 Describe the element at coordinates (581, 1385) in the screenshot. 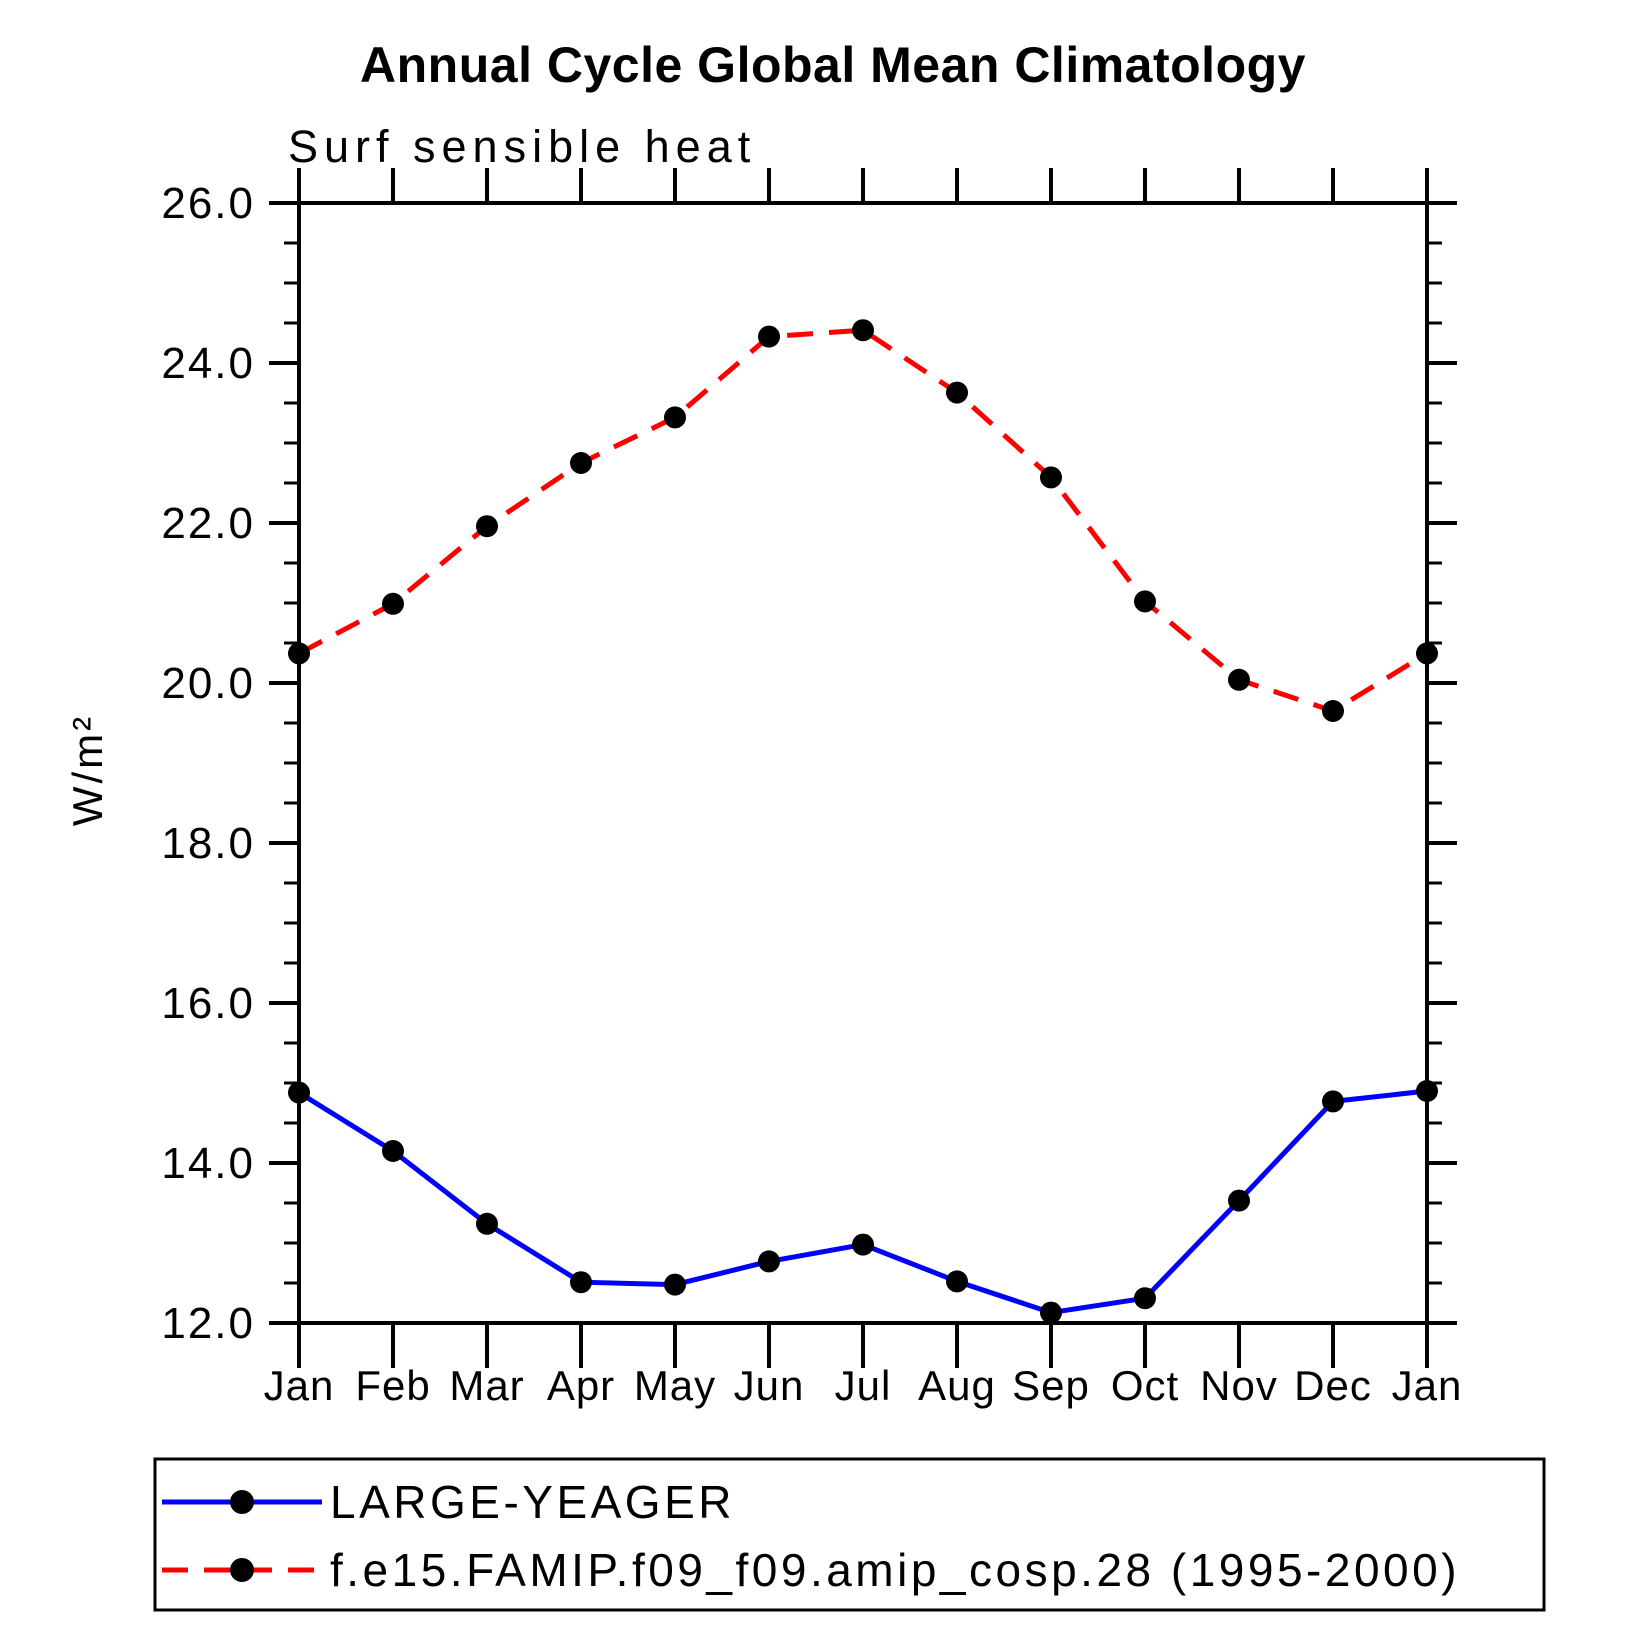

I see `x-axis-tick-label: Apr` at that location.